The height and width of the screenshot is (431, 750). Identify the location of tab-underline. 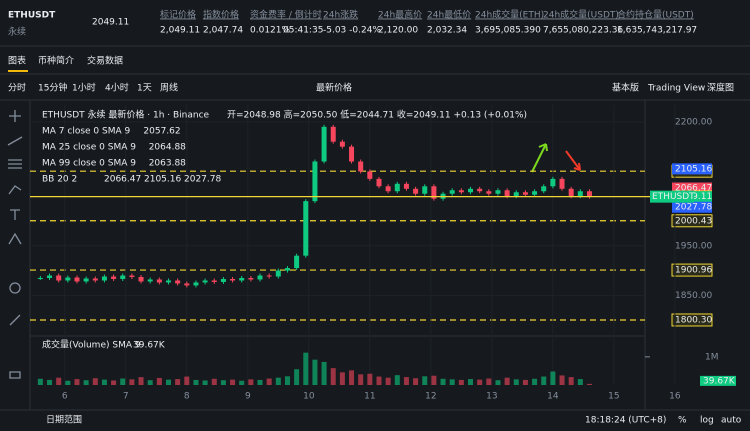
(18, 71).